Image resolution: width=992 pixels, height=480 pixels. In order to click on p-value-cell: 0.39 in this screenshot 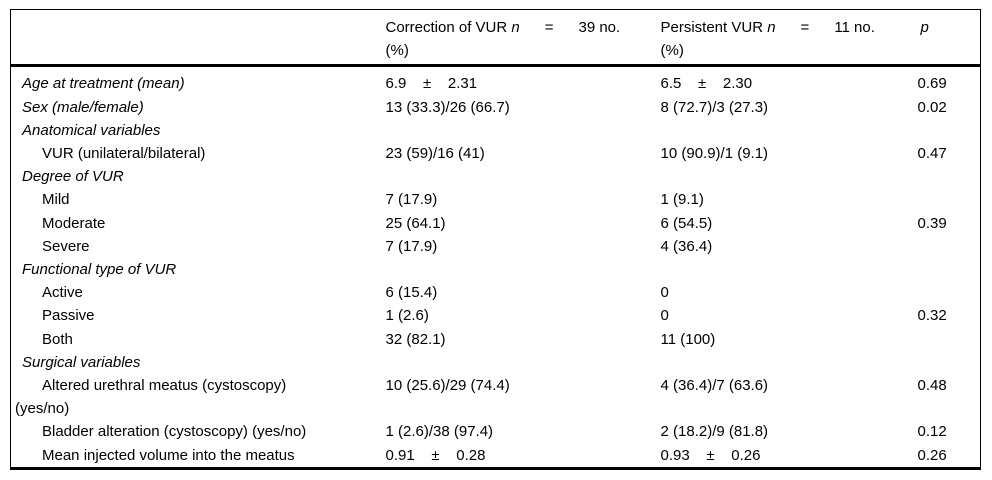, I will do `click(932, 223)`.